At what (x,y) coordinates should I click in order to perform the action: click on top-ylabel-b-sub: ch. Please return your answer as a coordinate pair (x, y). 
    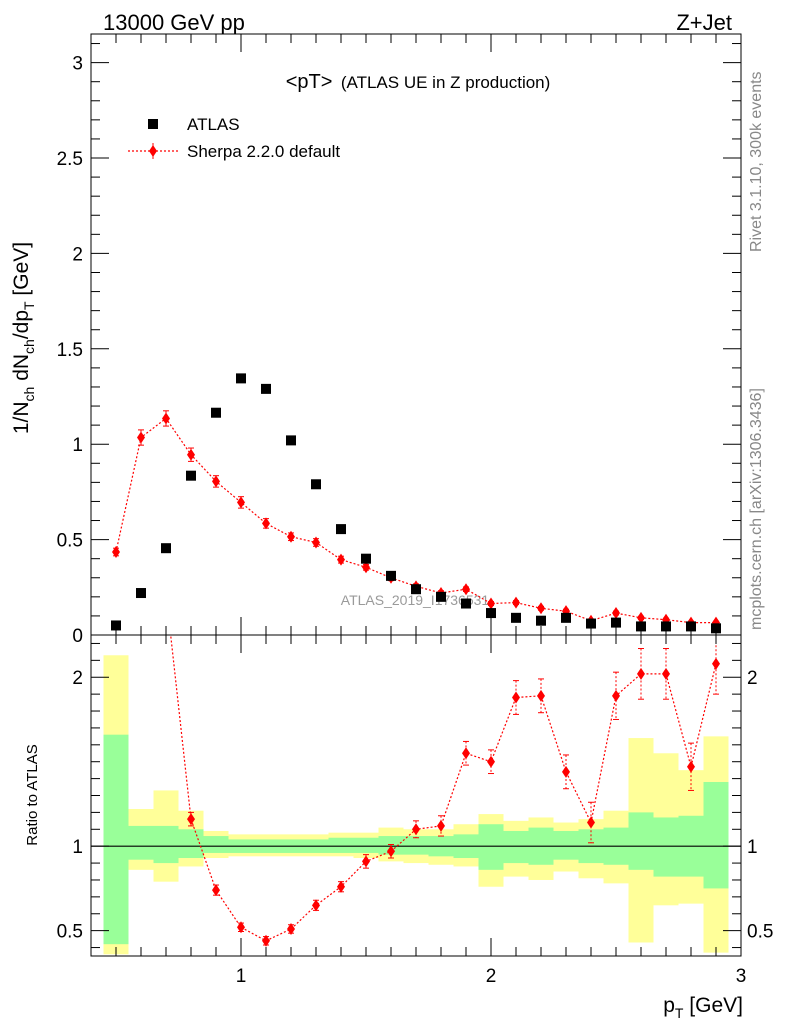
    Looking at the image, I should click on (29, 346).